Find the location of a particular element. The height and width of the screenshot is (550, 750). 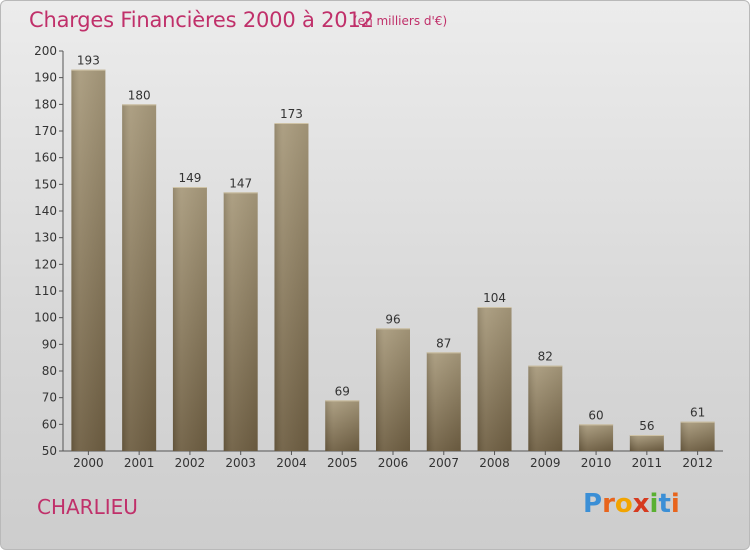

proxiti-logo: Proxiti is located at coordinates (631, 504).